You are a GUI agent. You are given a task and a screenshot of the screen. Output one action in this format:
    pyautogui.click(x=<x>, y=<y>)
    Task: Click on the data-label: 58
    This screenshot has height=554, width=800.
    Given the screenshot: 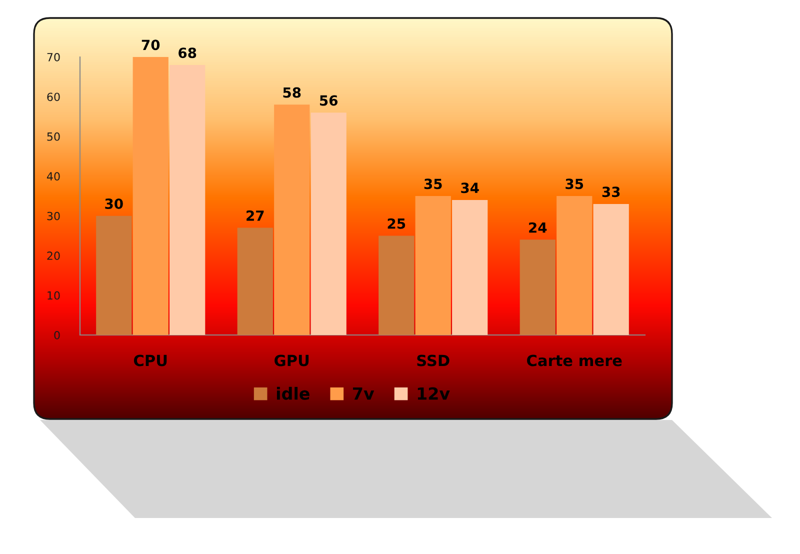 What is the action you would take?
    pyautogui.click(x=292, y=92)
    